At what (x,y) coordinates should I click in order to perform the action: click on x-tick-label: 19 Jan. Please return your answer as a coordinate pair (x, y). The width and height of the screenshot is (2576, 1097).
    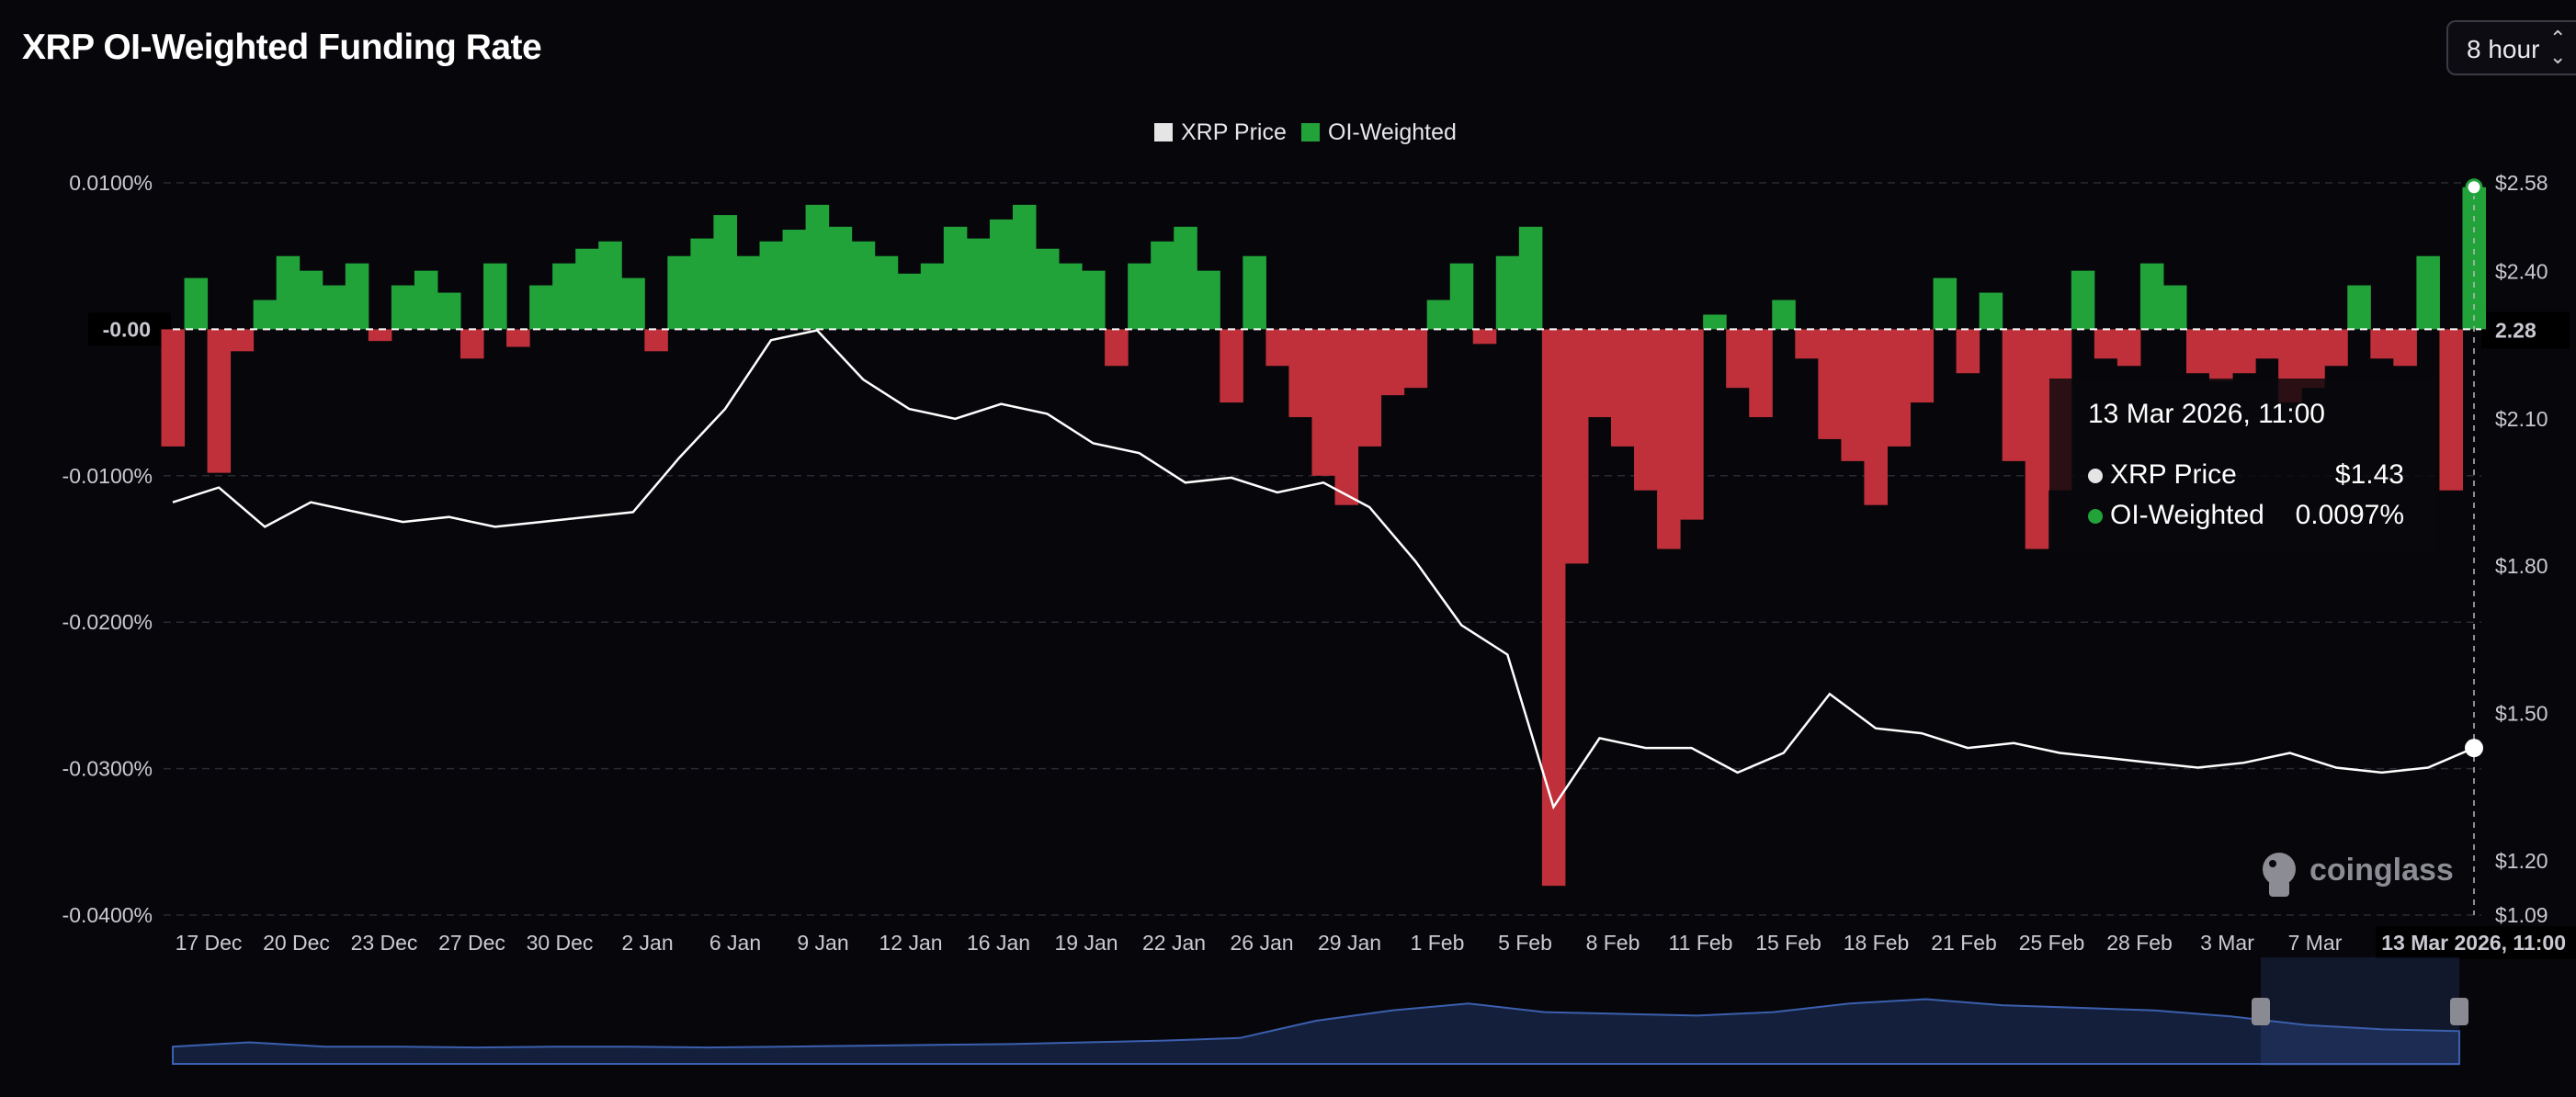
    Looking at the image, I should click on (1086, 943).